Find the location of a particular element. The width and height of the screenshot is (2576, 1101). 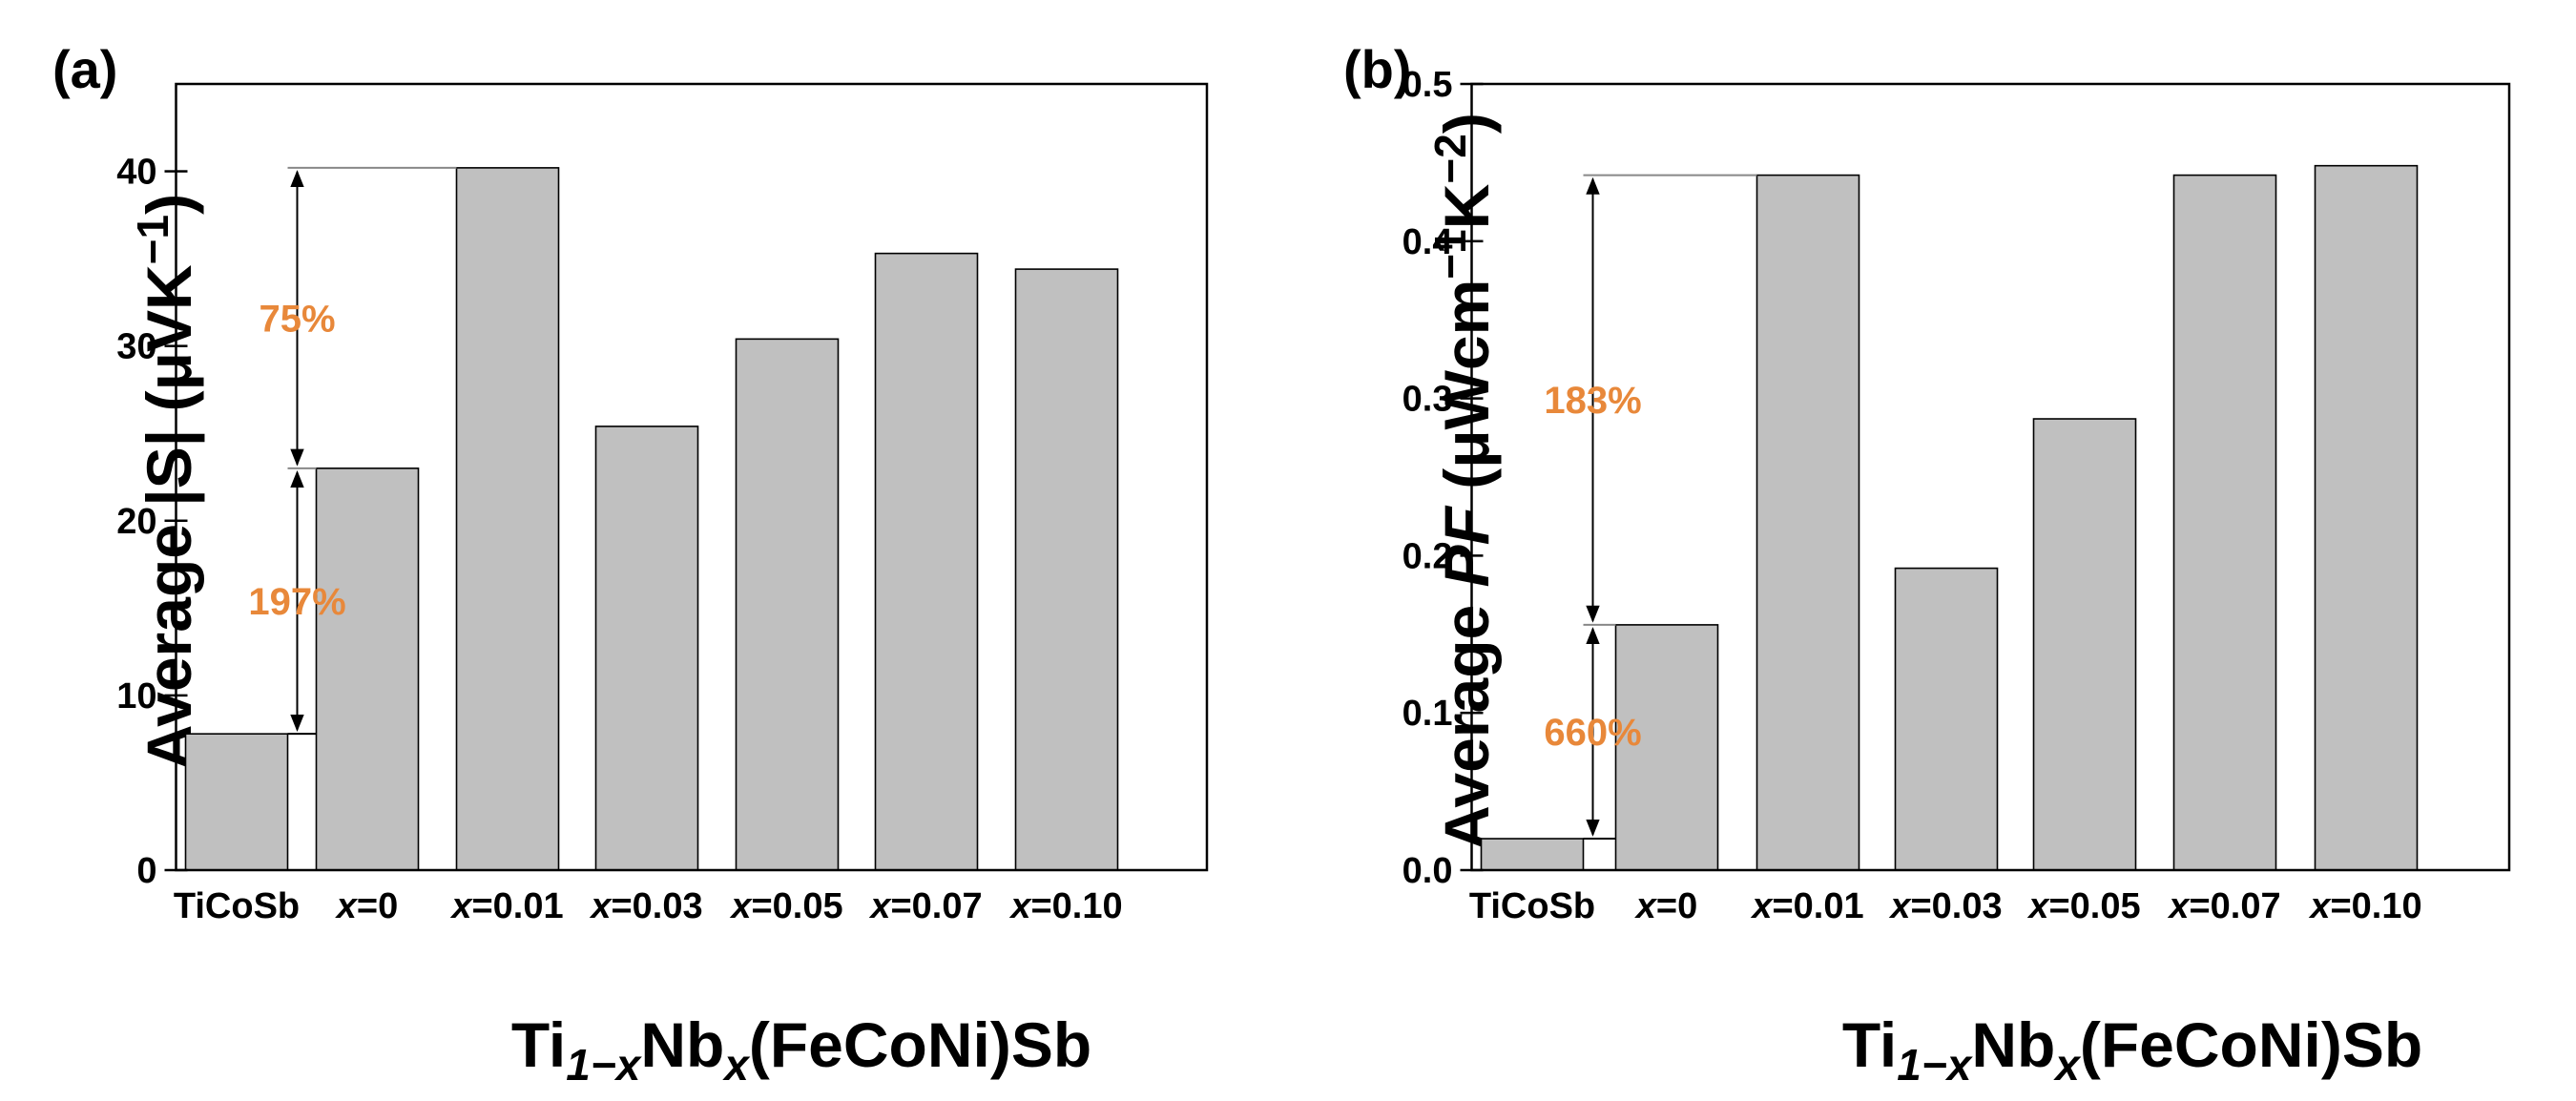

annotation-label-1: 660% is located at coordinates (1592, 733).